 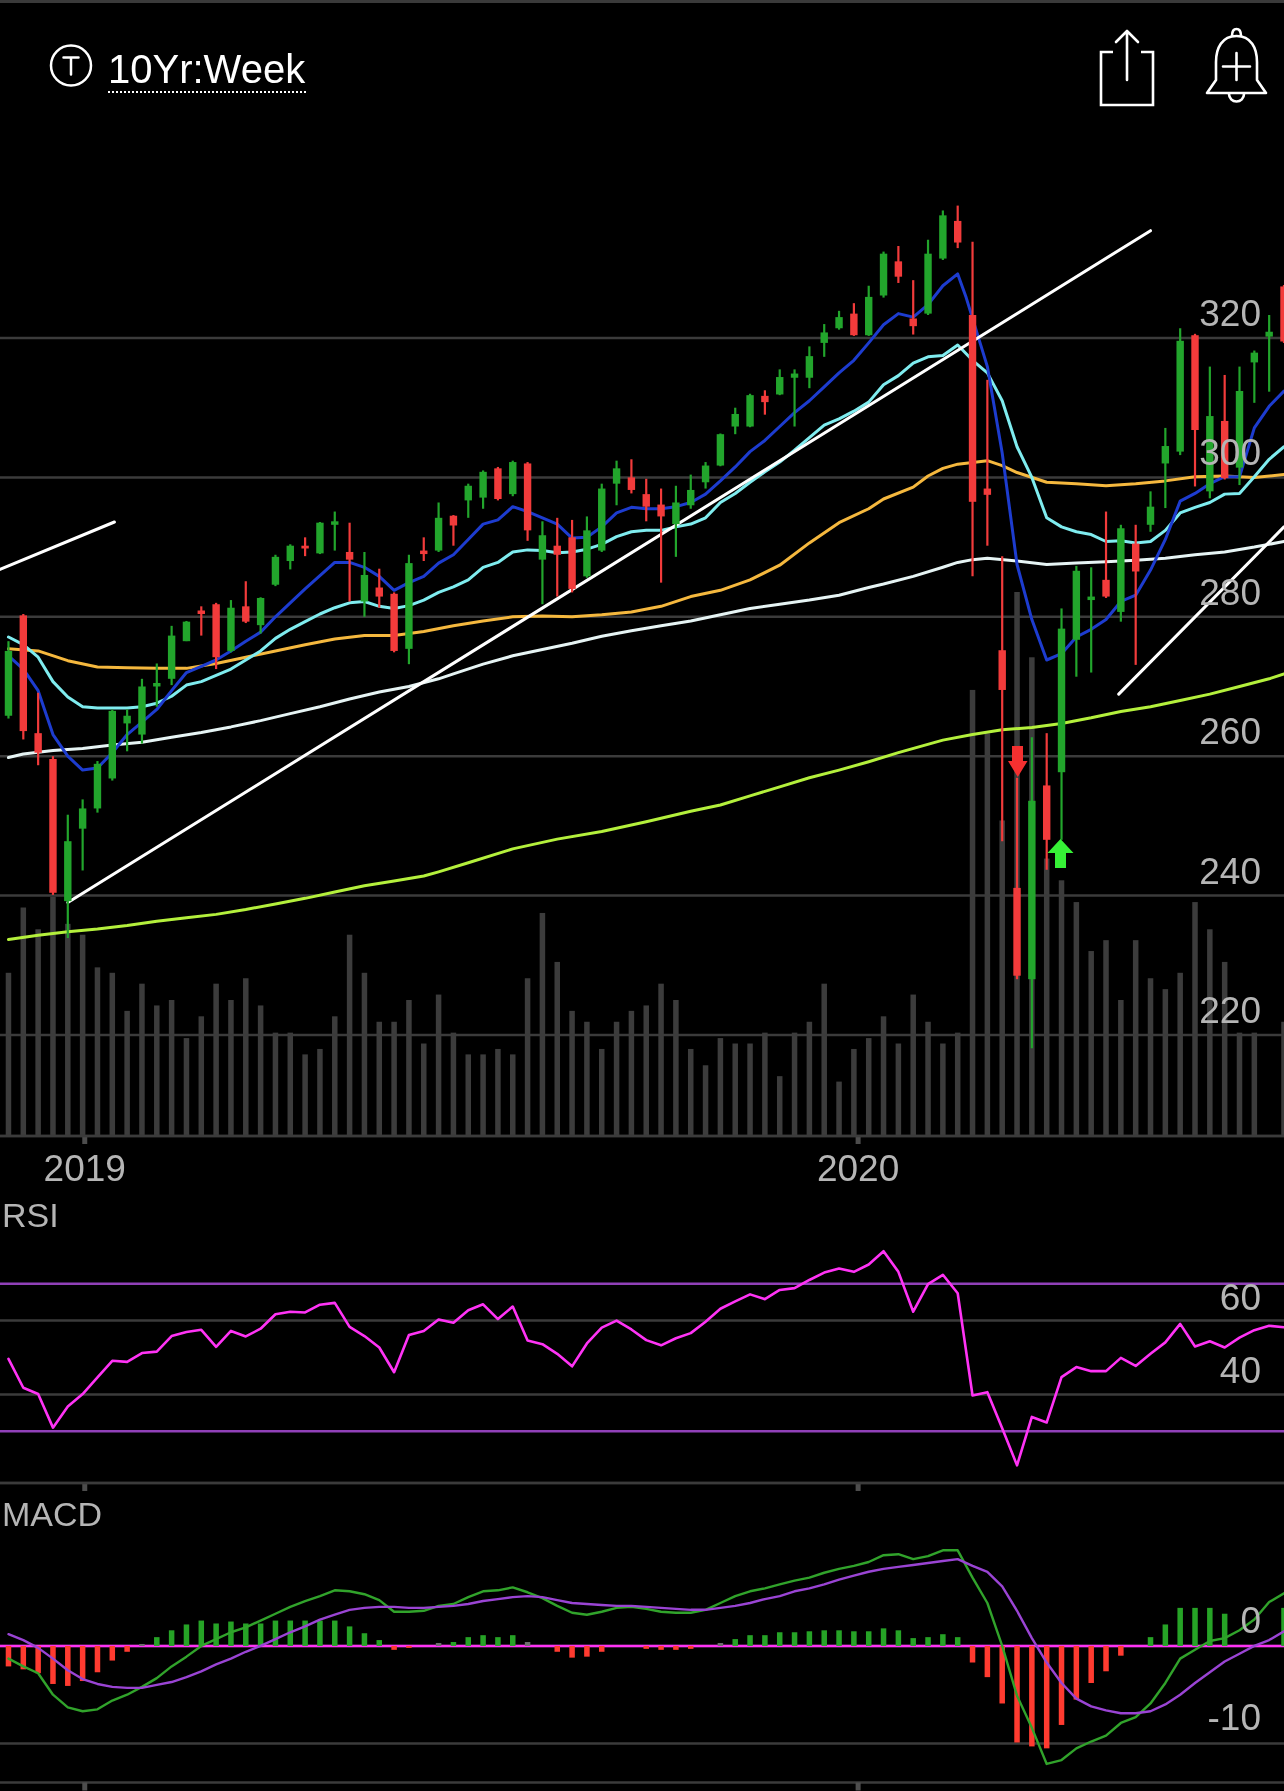 I want to click on y-tick-label: 260, so click(x=1230, y=732).